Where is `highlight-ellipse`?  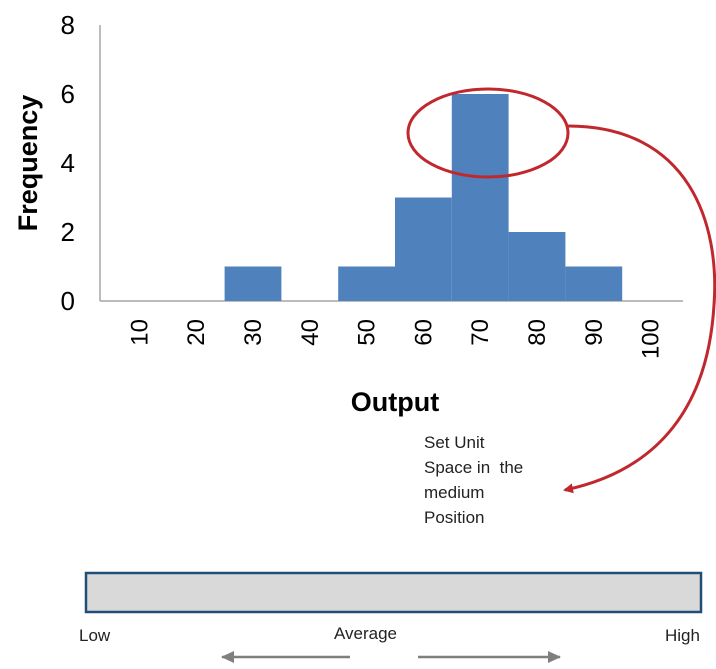 highlight-ellipse is located at coordinates (488, 133).